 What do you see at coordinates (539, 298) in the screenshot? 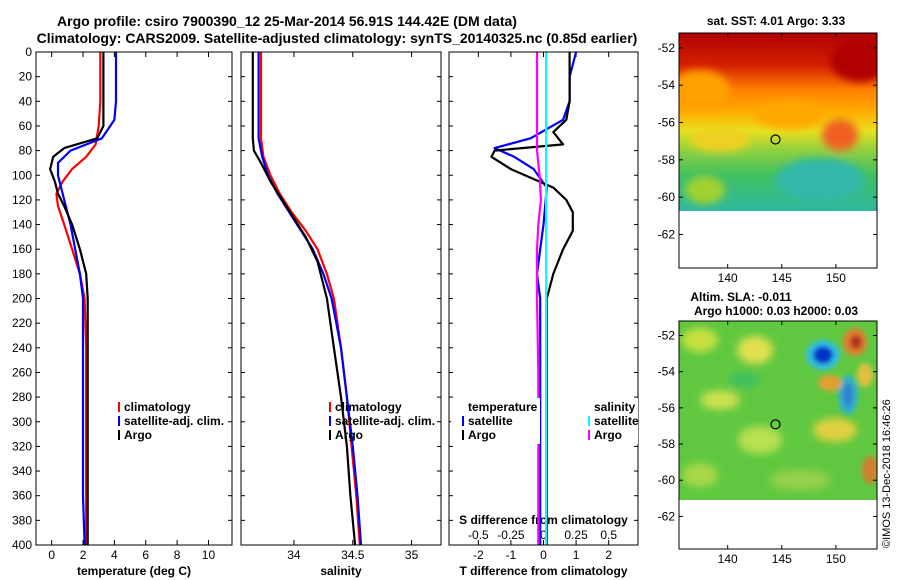
I see `series-line-salinity-argo` at bounding box center [539, 298].